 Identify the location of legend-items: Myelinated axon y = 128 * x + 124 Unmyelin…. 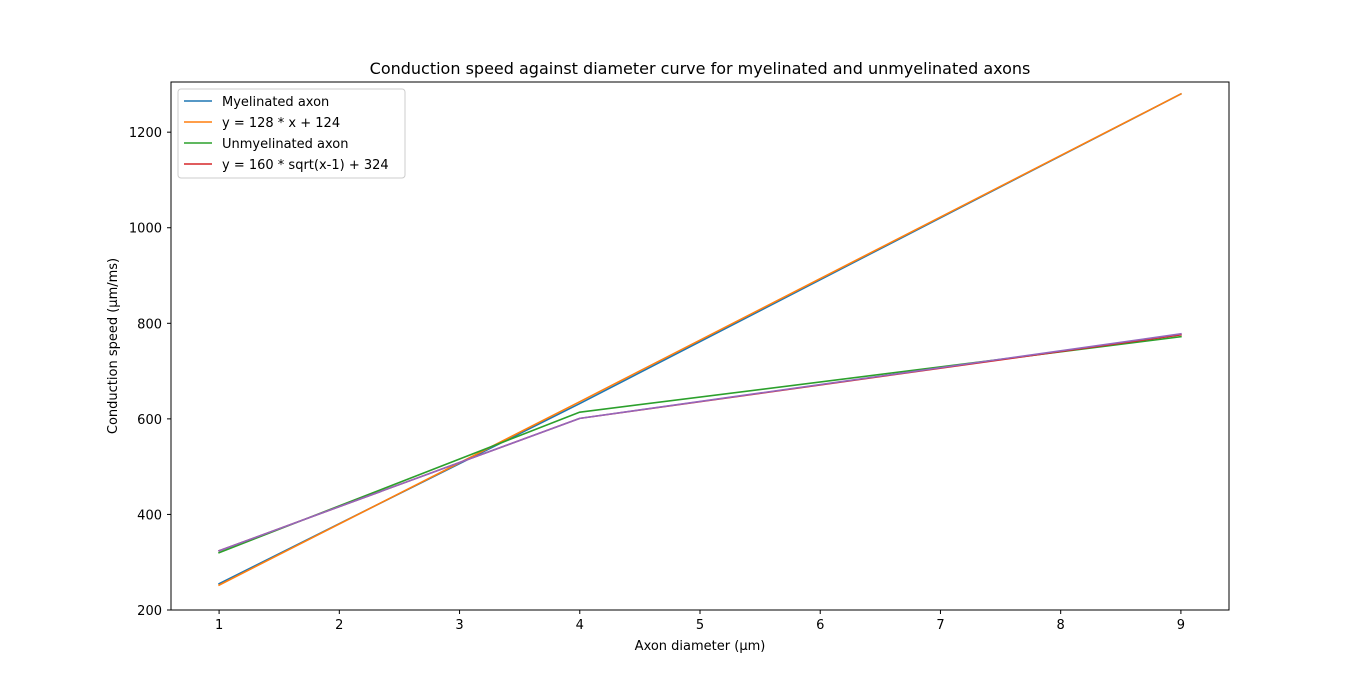
(286, 134).